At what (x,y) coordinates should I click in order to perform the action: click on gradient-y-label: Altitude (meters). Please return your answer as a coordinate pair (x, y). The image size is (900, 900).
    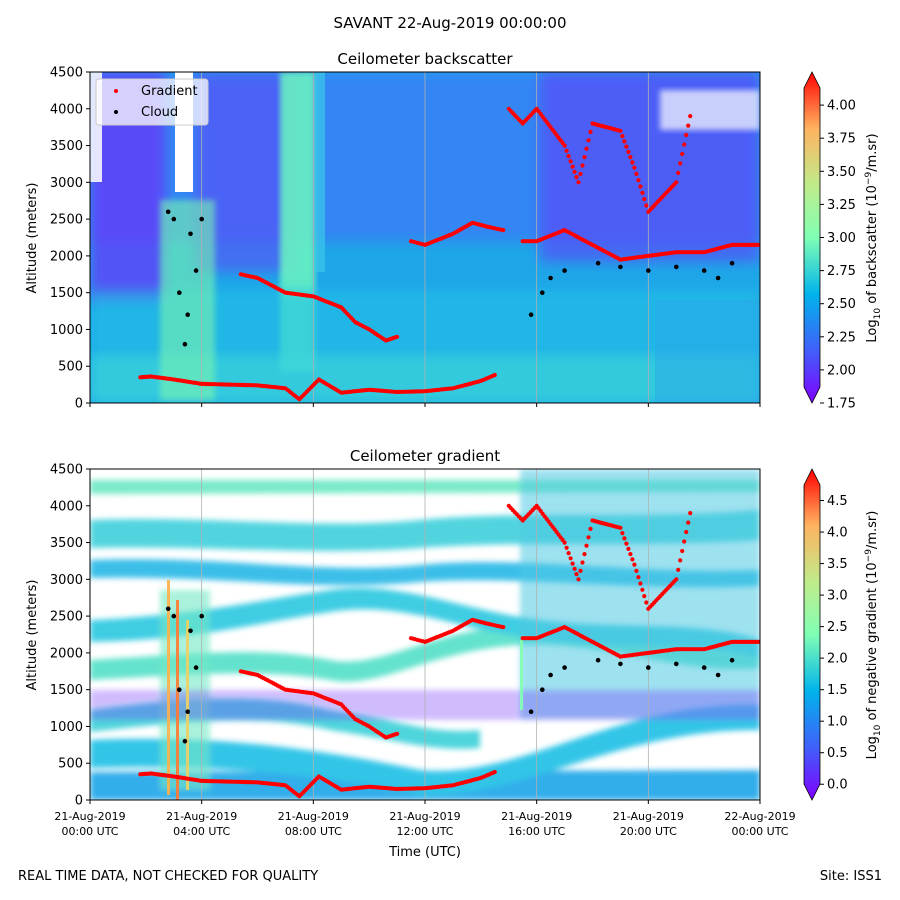
    Looking at the image, I should click on (32, 635).